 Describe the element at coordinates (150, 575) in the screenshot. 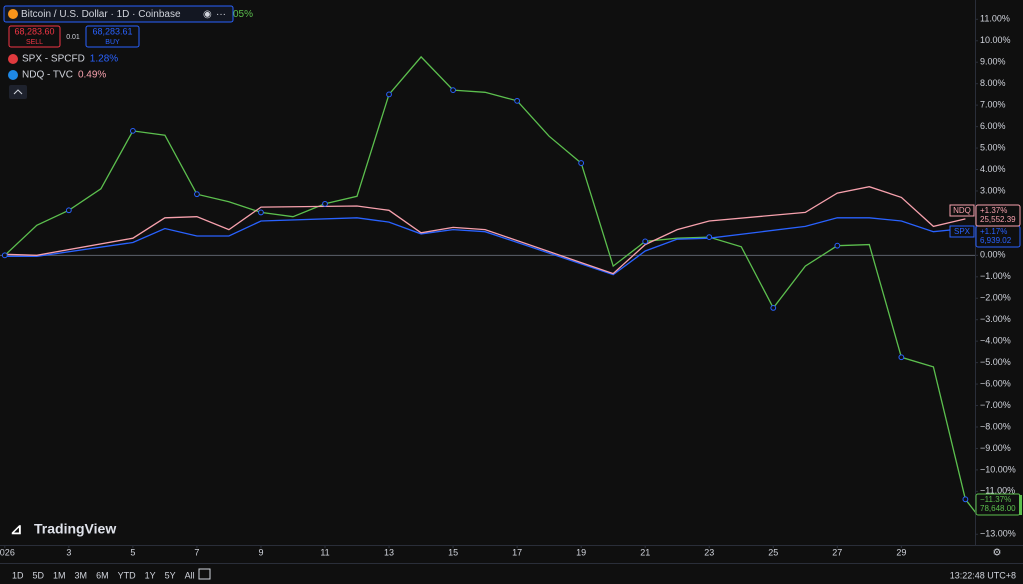

I see `timeframe-button: 1Y` at that location.